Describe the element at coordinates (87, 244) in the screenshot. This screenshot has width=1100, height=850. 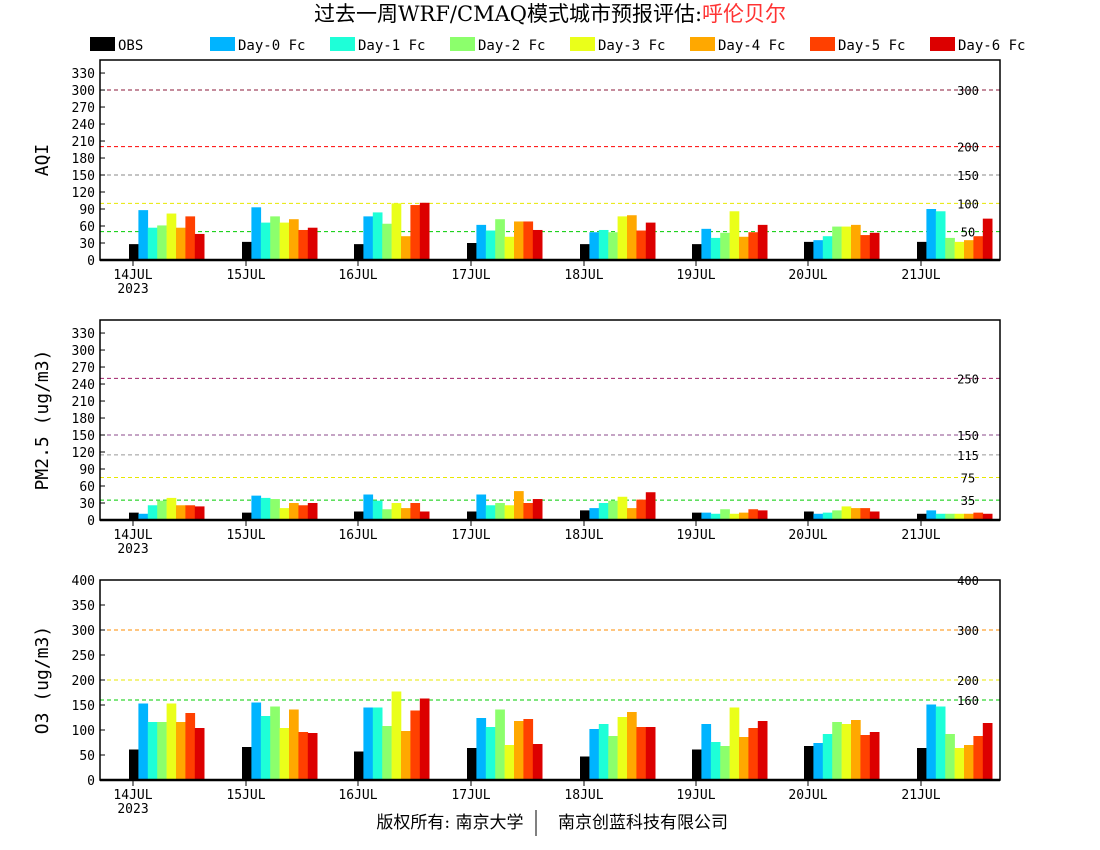
I see `y-tick-label: 30` at that location.